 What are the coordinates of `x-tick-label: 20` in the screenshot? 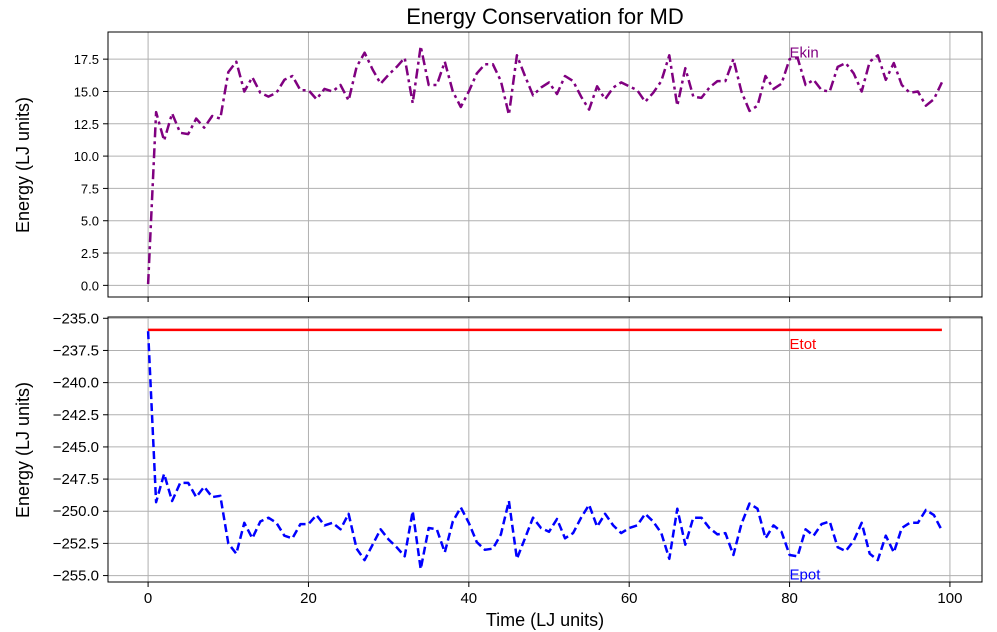 It's located at (308, 598).